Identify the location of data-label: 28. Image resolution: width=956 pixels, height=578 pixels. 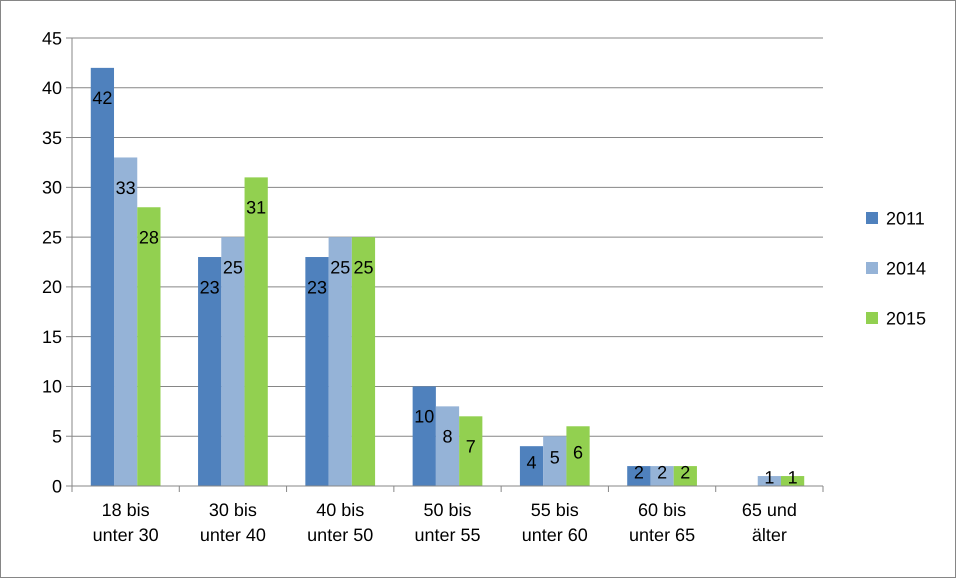
(148, 238).